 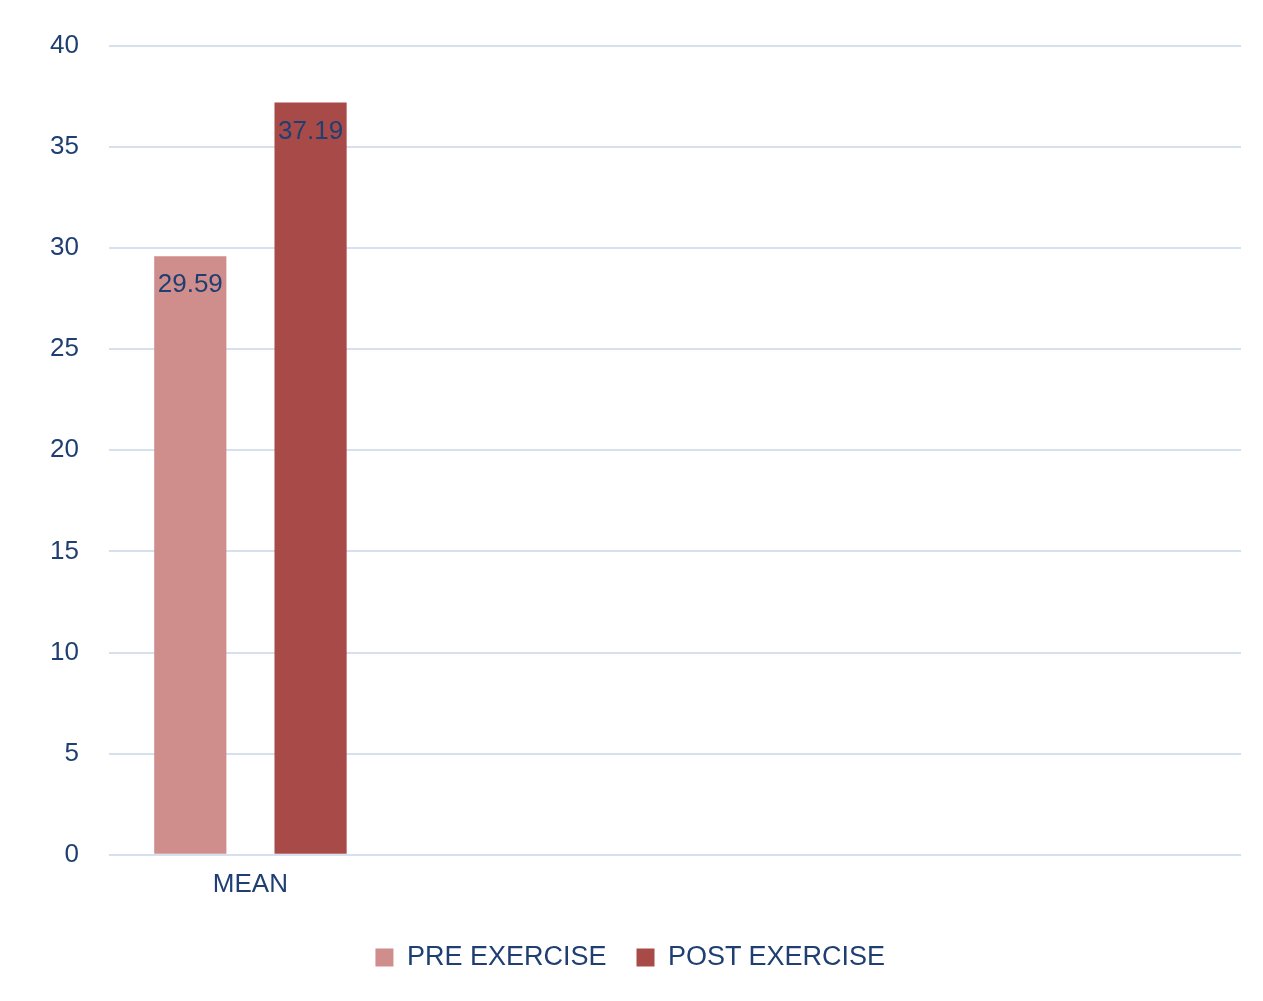 I want to click on y-tick-label: 25, so click(x=64, y=347).